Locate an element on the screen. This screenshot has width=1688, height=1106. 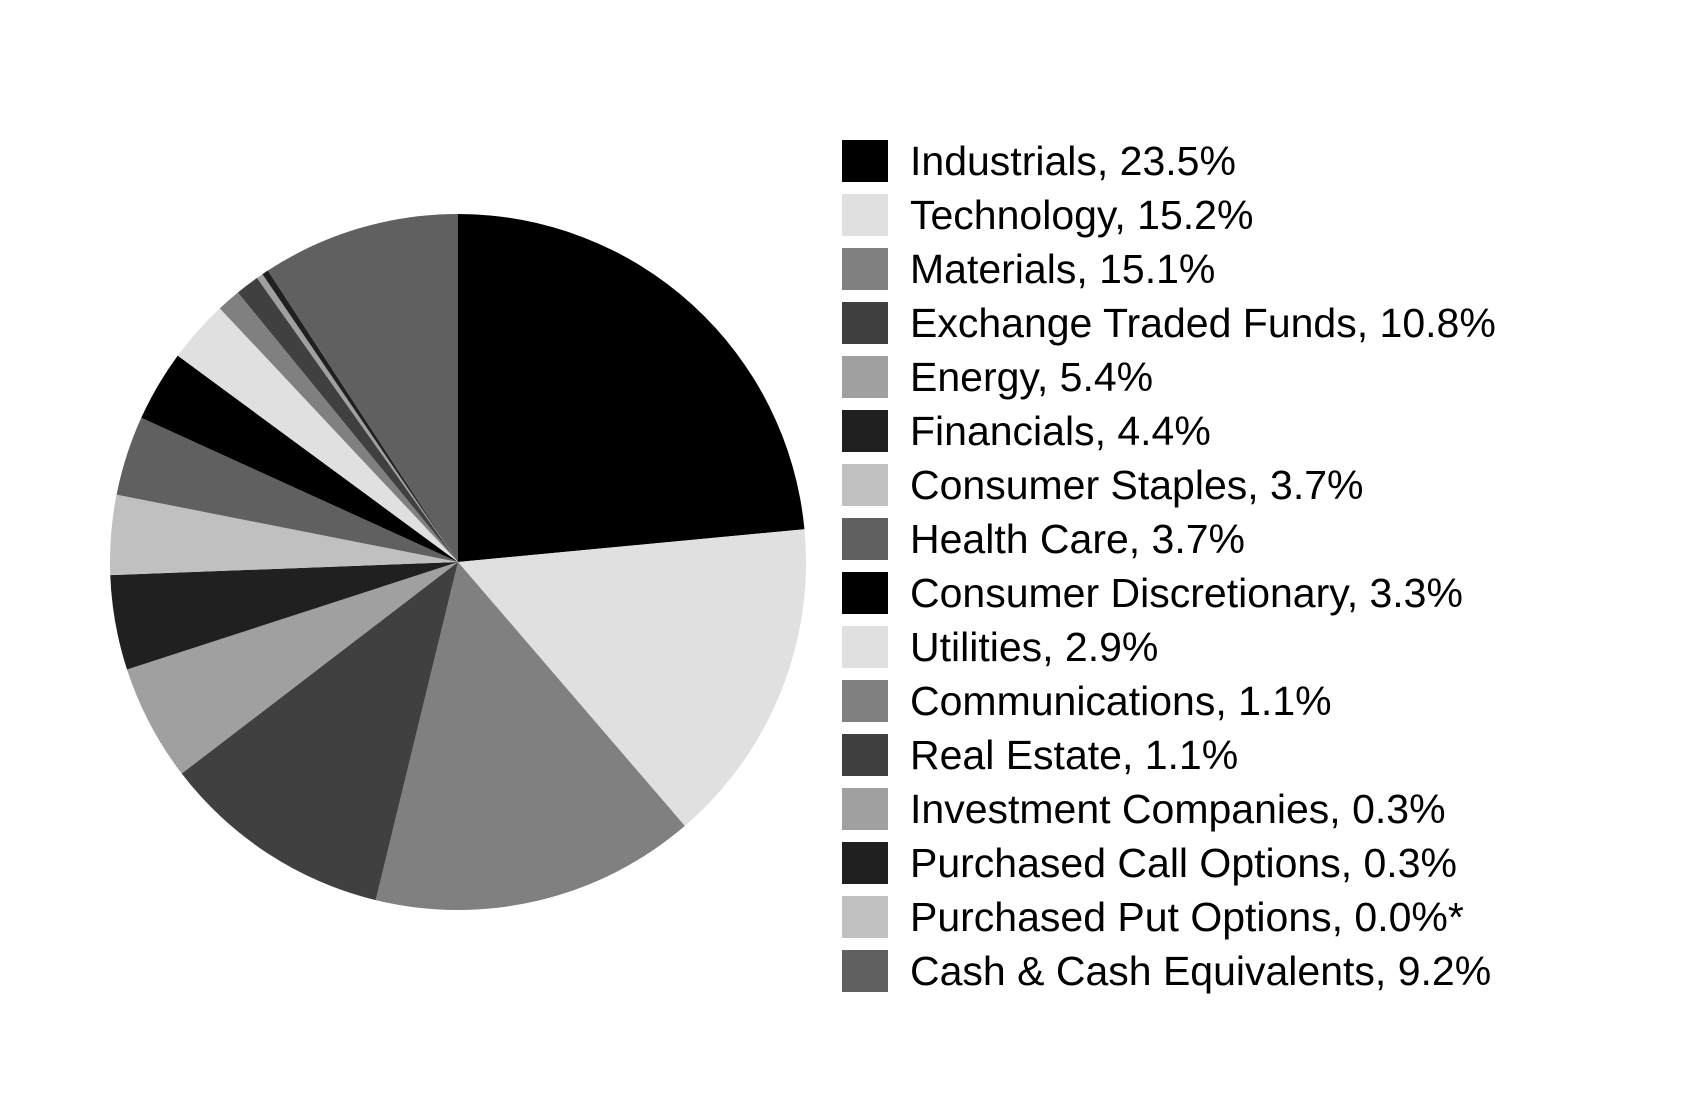
legend-item-health-care: Health Care, 3.7% is located at coordinates (1169, 539).